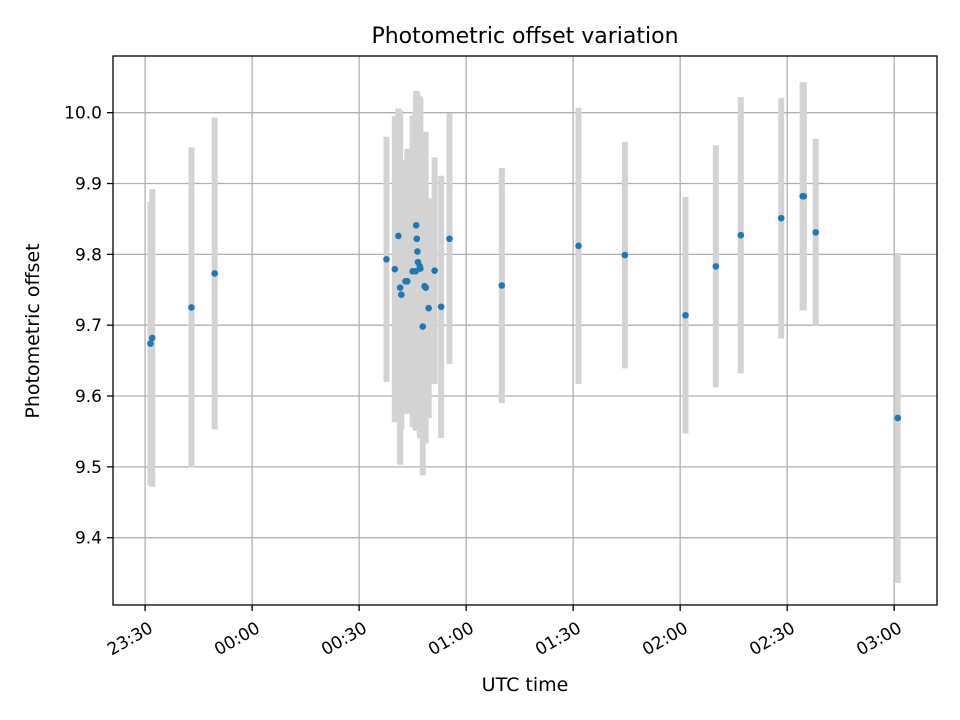 This screenshot has width=960, height=720. I want to click on y-tick-label: 9.7, so click(88, 326).